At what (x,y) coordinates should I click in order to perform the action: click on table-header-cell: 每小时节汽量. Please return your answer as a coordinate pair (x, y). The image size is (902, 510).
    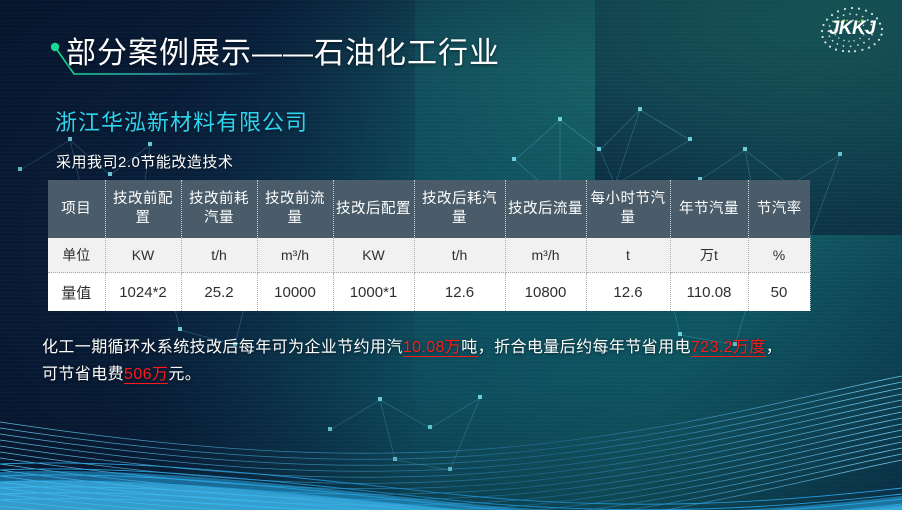
    Looking at the image, I should click on (628, 209).